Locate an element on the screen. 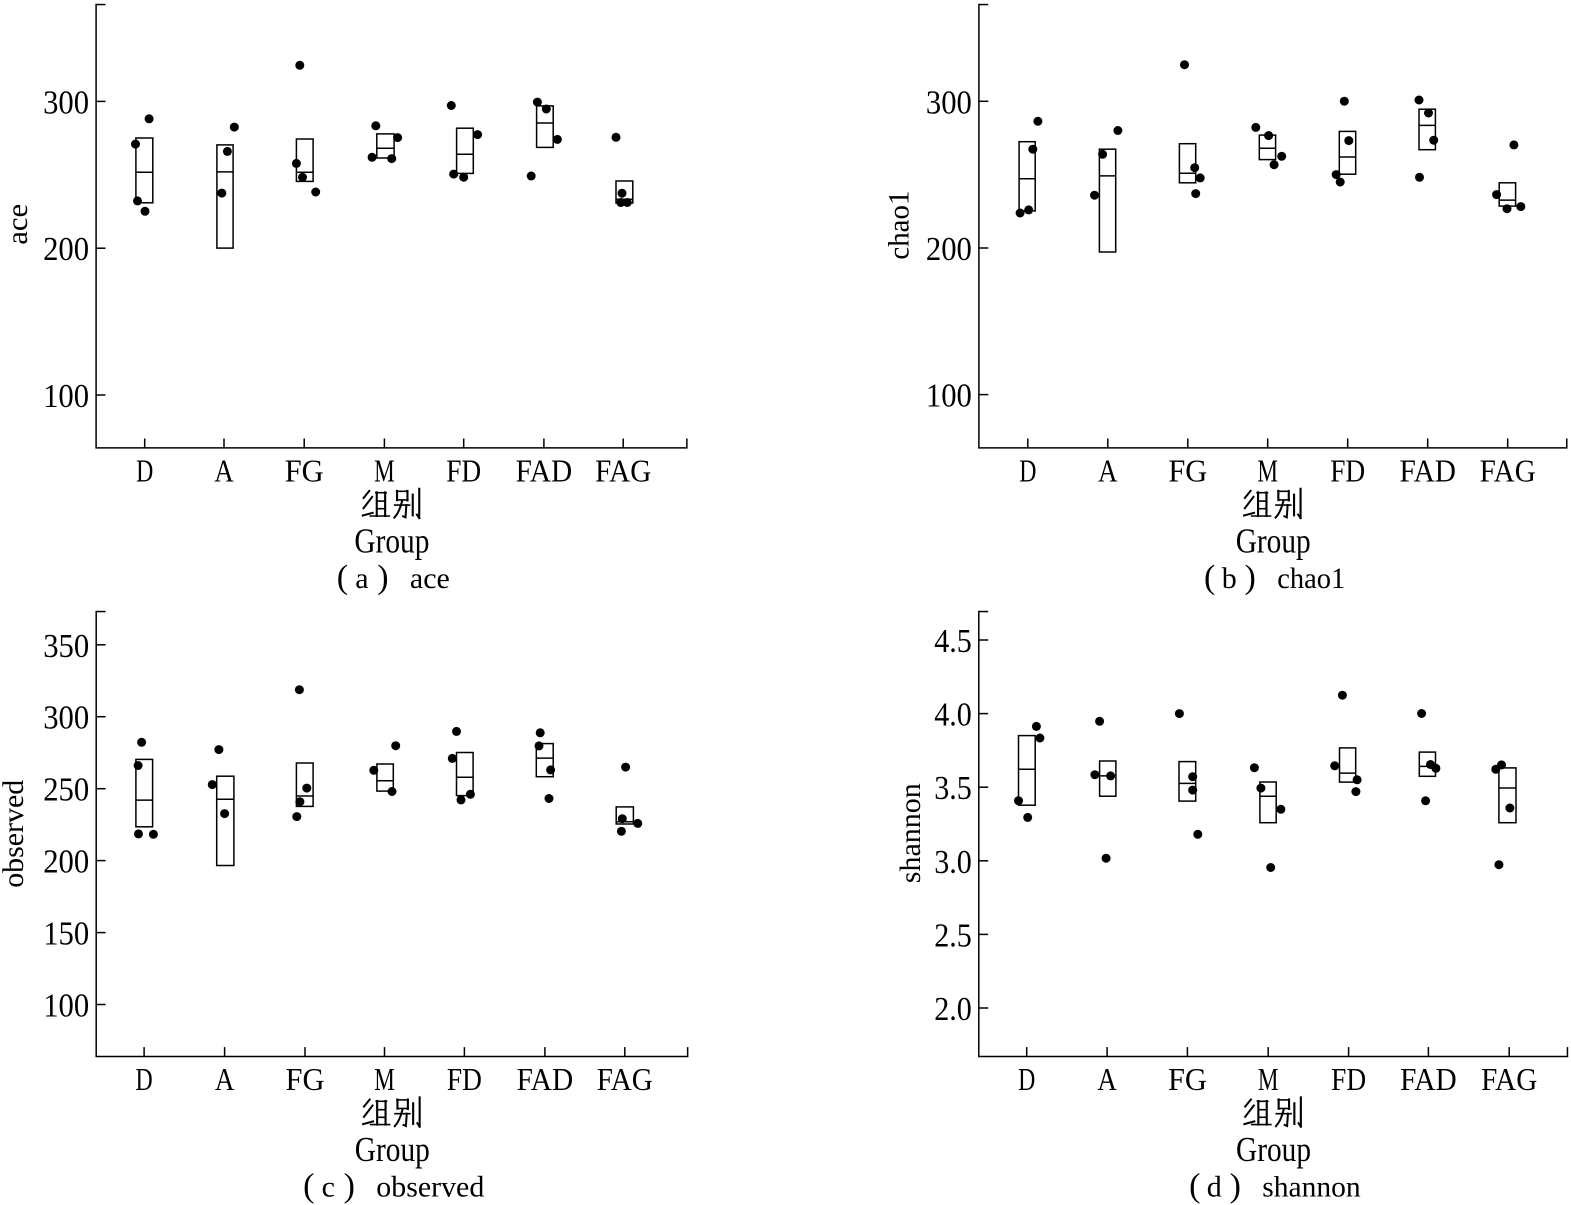 The height and width of the screenshot is (1205, 1571). svg-text: 350 is located at coordinates (66, 646).